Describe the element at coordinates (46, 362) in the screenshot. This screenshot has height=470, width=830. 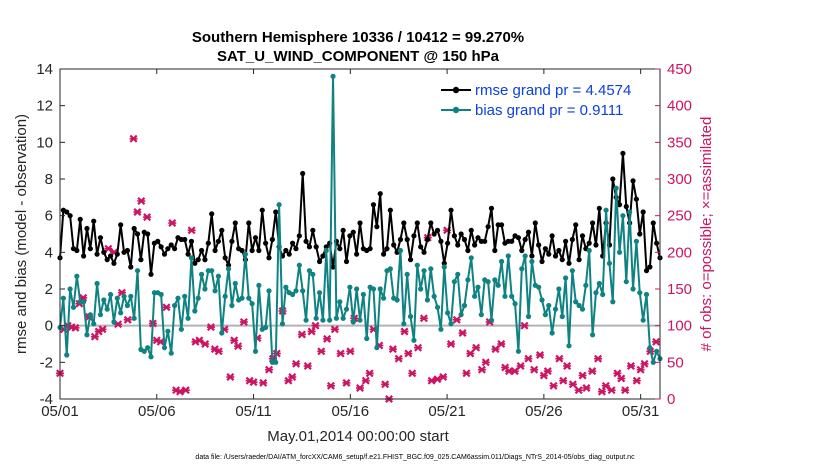
I see `y-tick-label: -2` at that location.